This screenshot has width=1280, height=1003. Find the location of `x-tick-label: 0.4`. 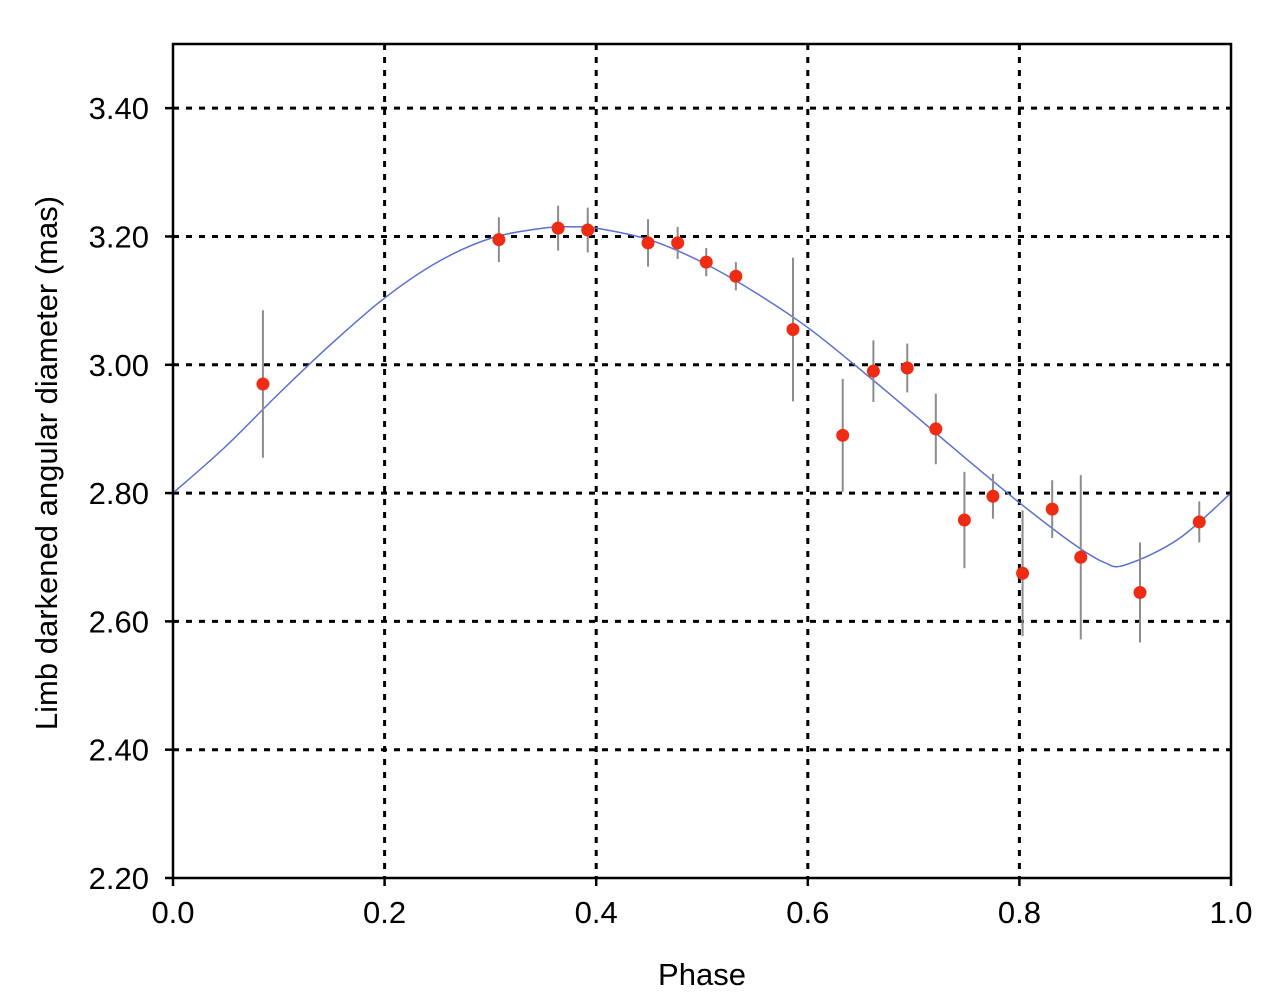

x-tick-label: 0.4 is located at coordinates (596, 912).